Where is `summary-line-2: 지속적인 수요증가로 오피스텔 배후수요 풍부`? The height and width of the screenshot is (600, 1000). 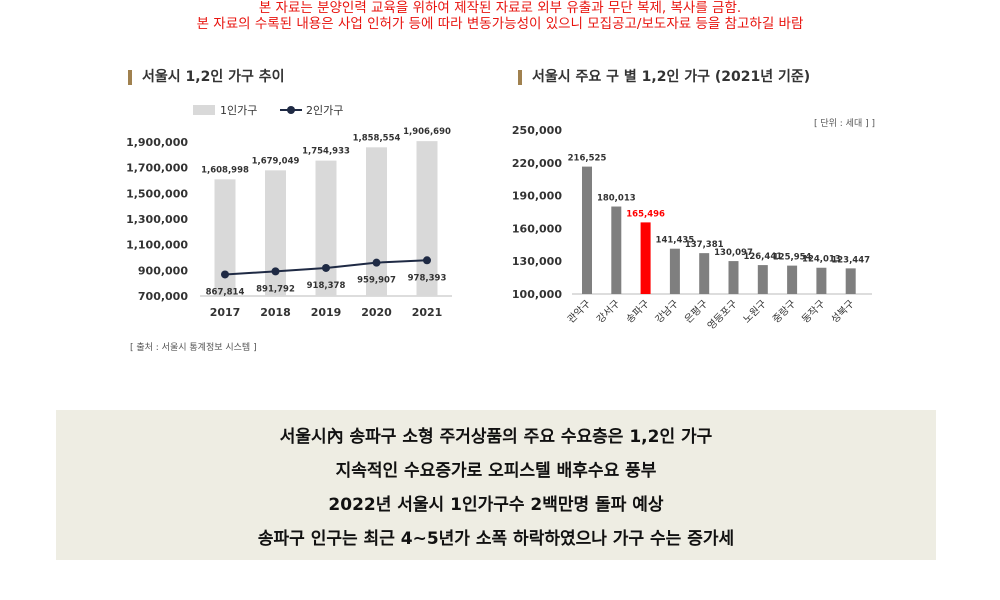 summary-line-2: 지속적인 수요증가로 오피스텔 배후수요 풍부 is located at coordinates (496, 471).